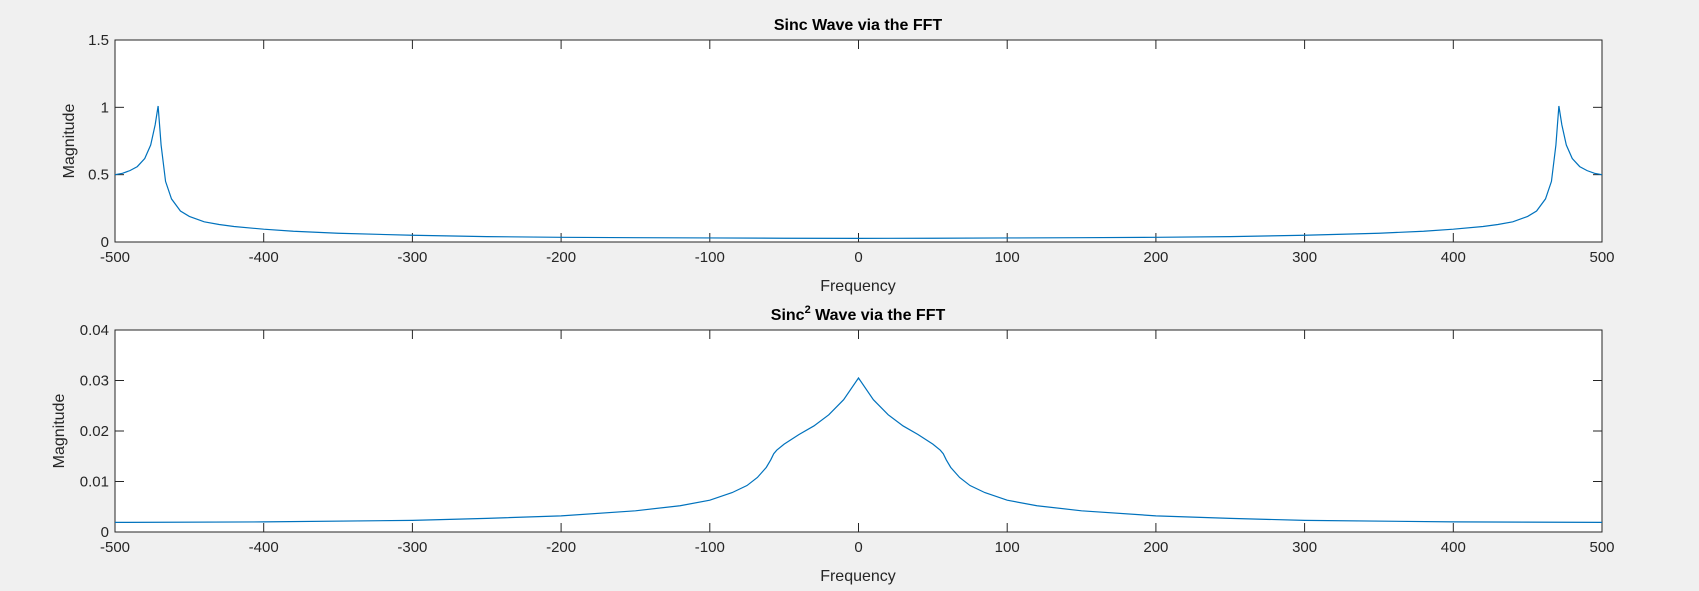 Image resolution: width=1699 pixels, height=591 pixels. Describe the element at coordinates (1155, 547) in the screenshot. I see `bottom-x-tick-label: 200` at that location.